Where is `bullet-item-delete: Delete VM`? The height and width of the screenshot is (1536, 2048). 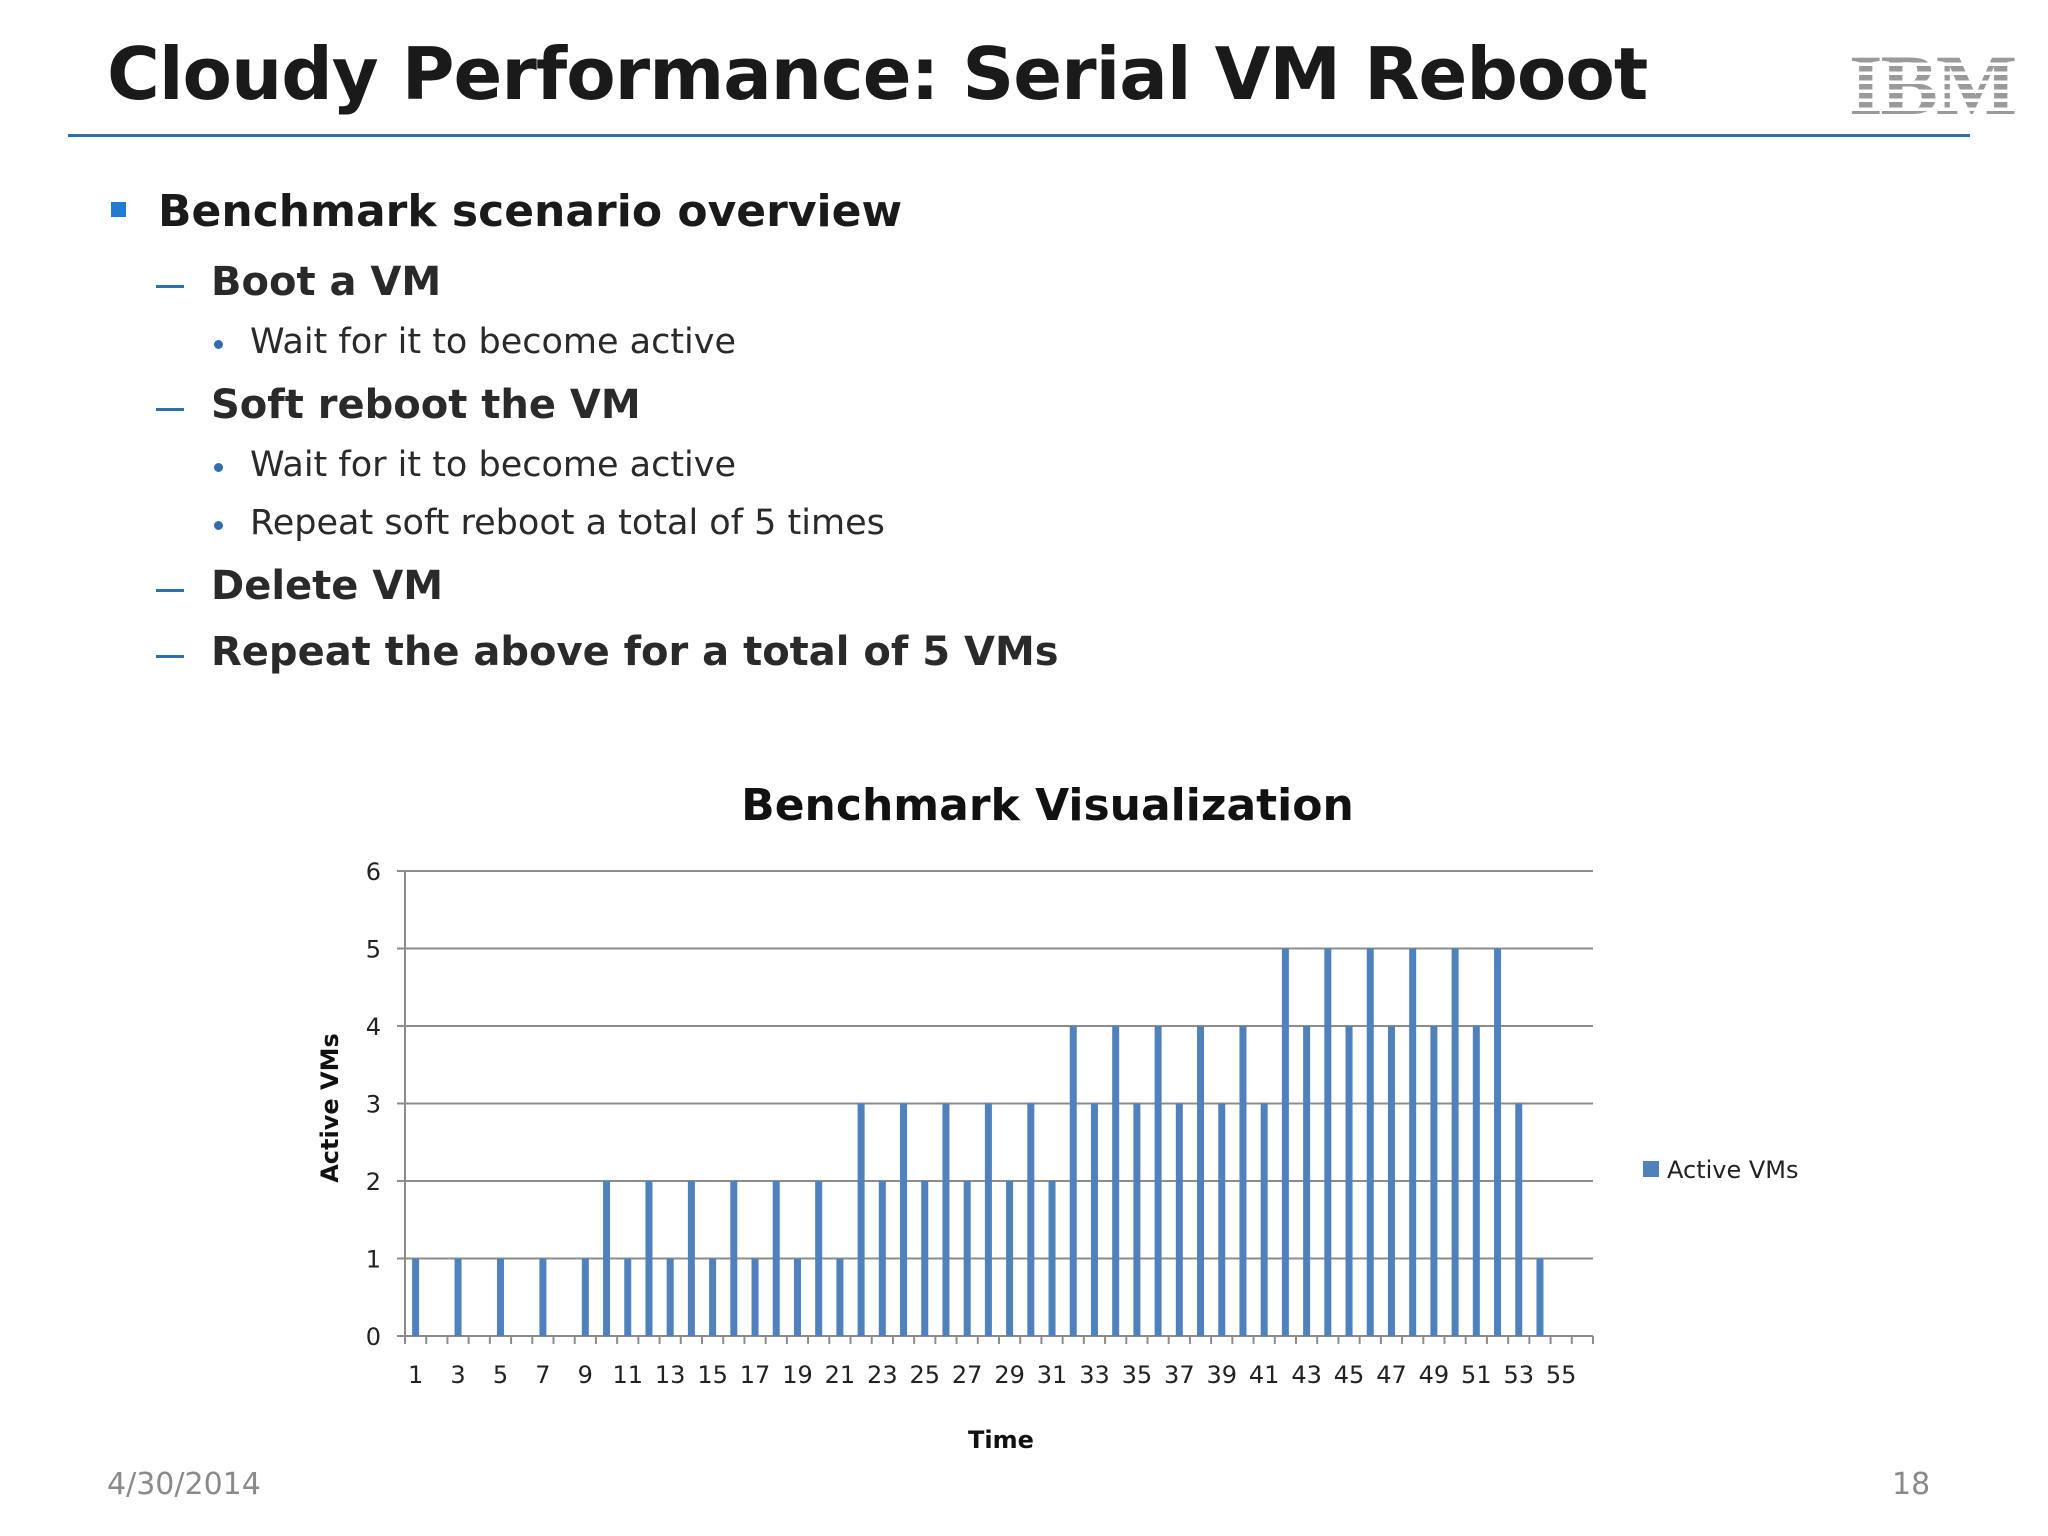 bullet-item-delete: Delete VM is located at coordinates (327, 586).